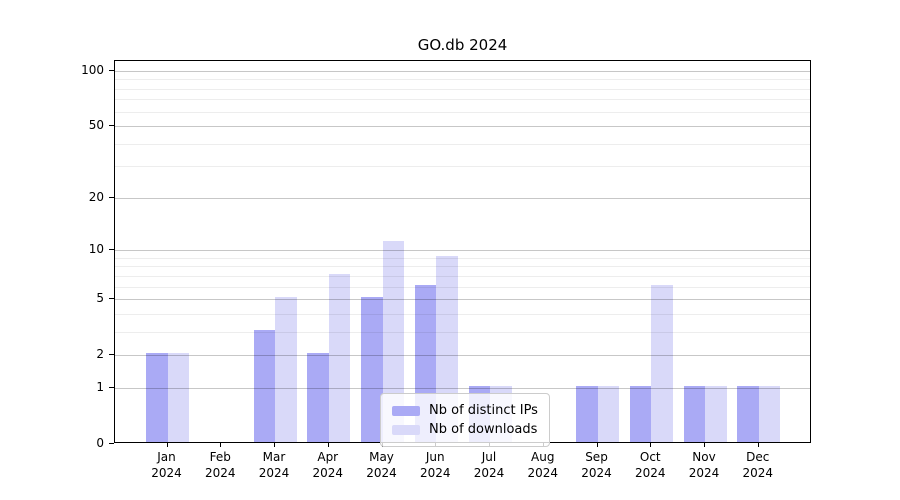 This screenshot has width=900, height=500. I want to click on x-tick-month: Nov, so click(704, 457).